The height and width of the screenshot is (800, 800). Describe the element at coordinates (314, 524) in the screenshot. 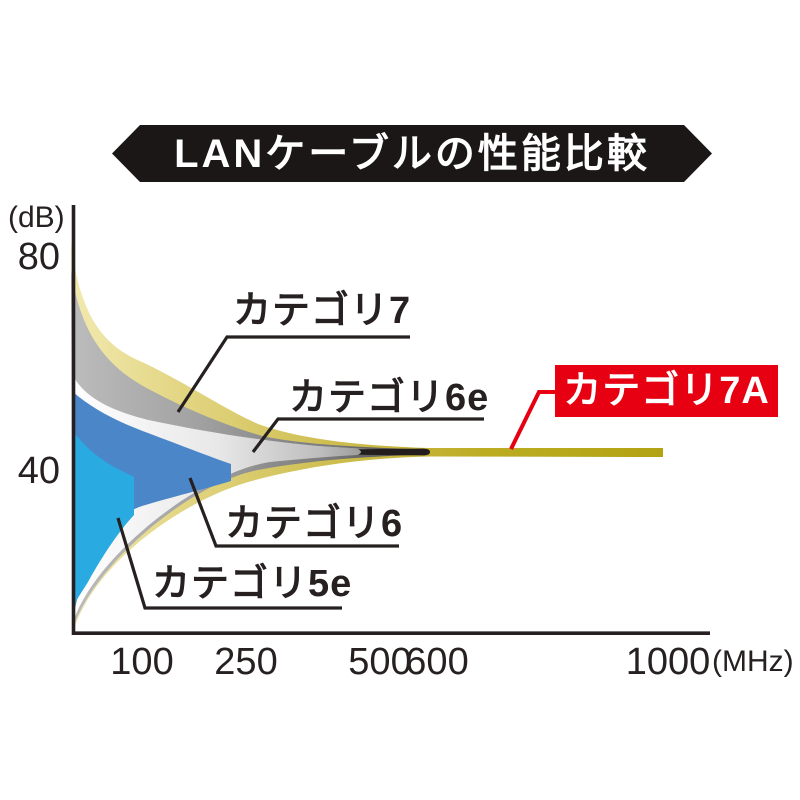

I see `label-category-6: カテゴリ6` at that location.